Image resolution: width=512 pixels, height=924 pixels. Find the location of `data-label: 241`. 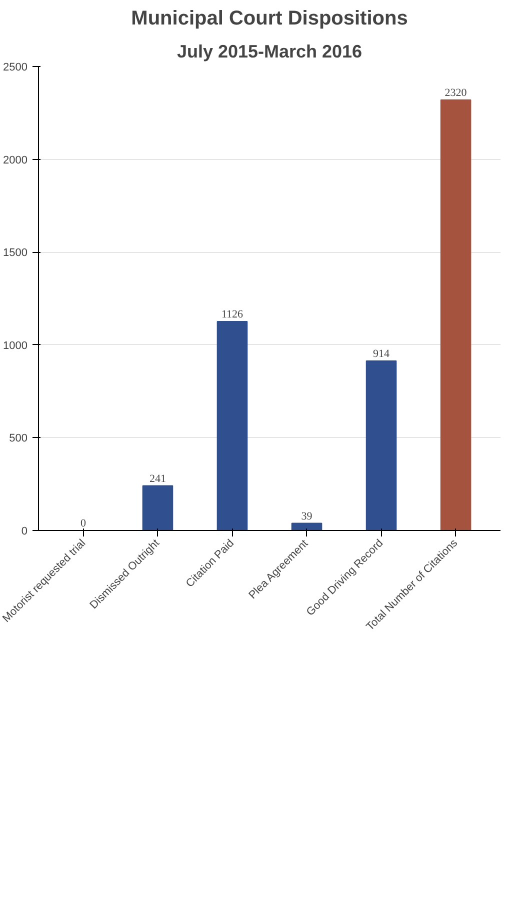

data-label: 241 is located at coordinates (157, 478).